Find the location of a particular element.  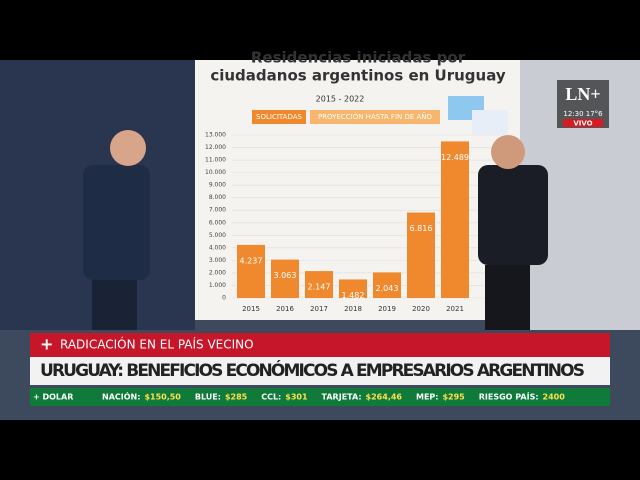

kicker-band is located at coordinates (320, 345).